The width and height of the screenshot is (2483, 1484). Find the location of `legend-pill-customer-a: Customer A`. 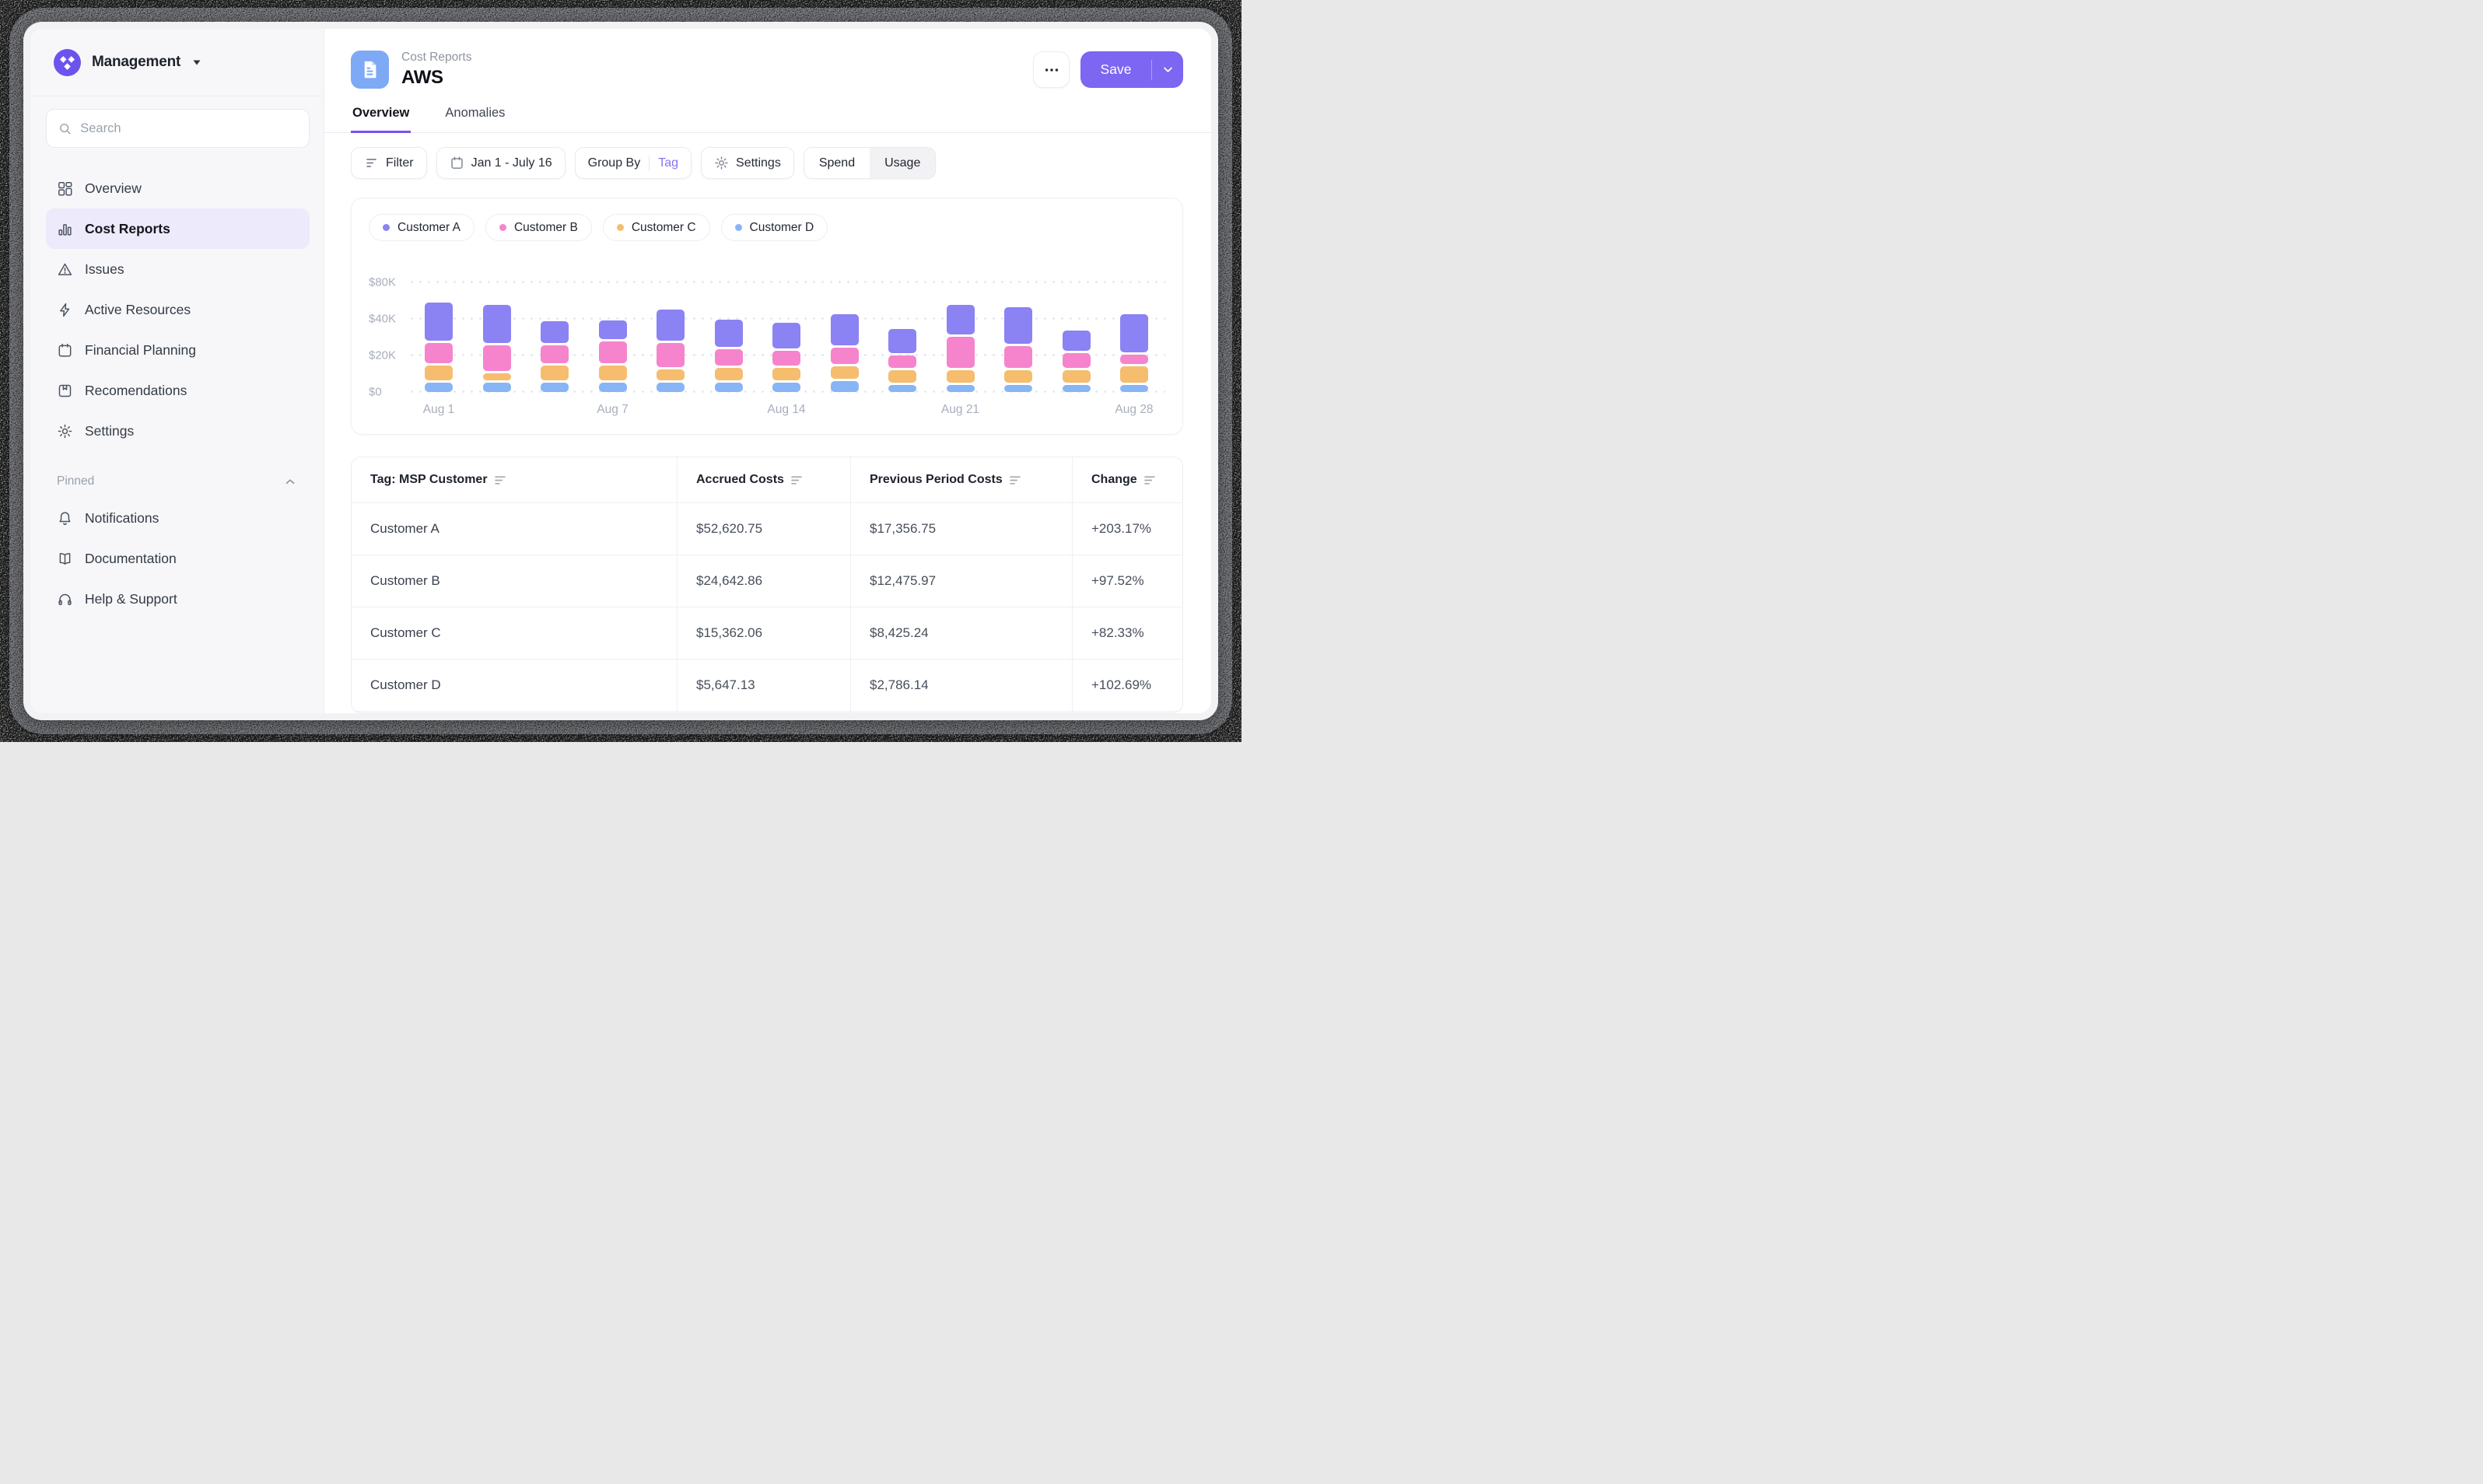

legend-pill-customer-a: Customer A is located at coordinates (422, 227).